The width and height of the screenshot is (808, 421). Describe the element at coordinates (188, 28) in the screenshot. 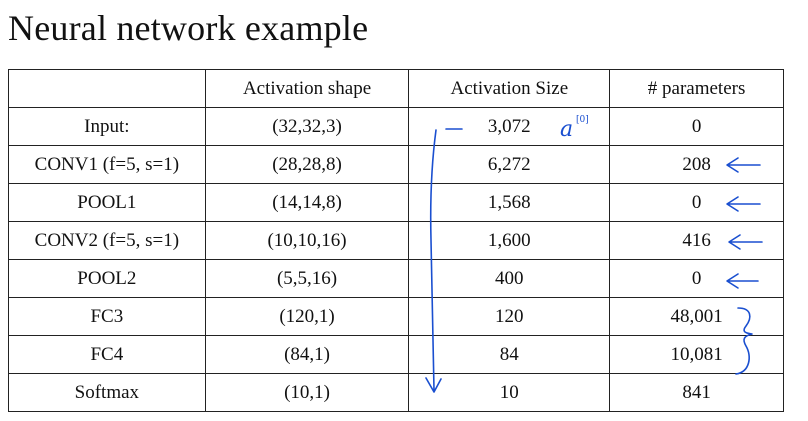

I see `slide-title: Neural network example` at that location.